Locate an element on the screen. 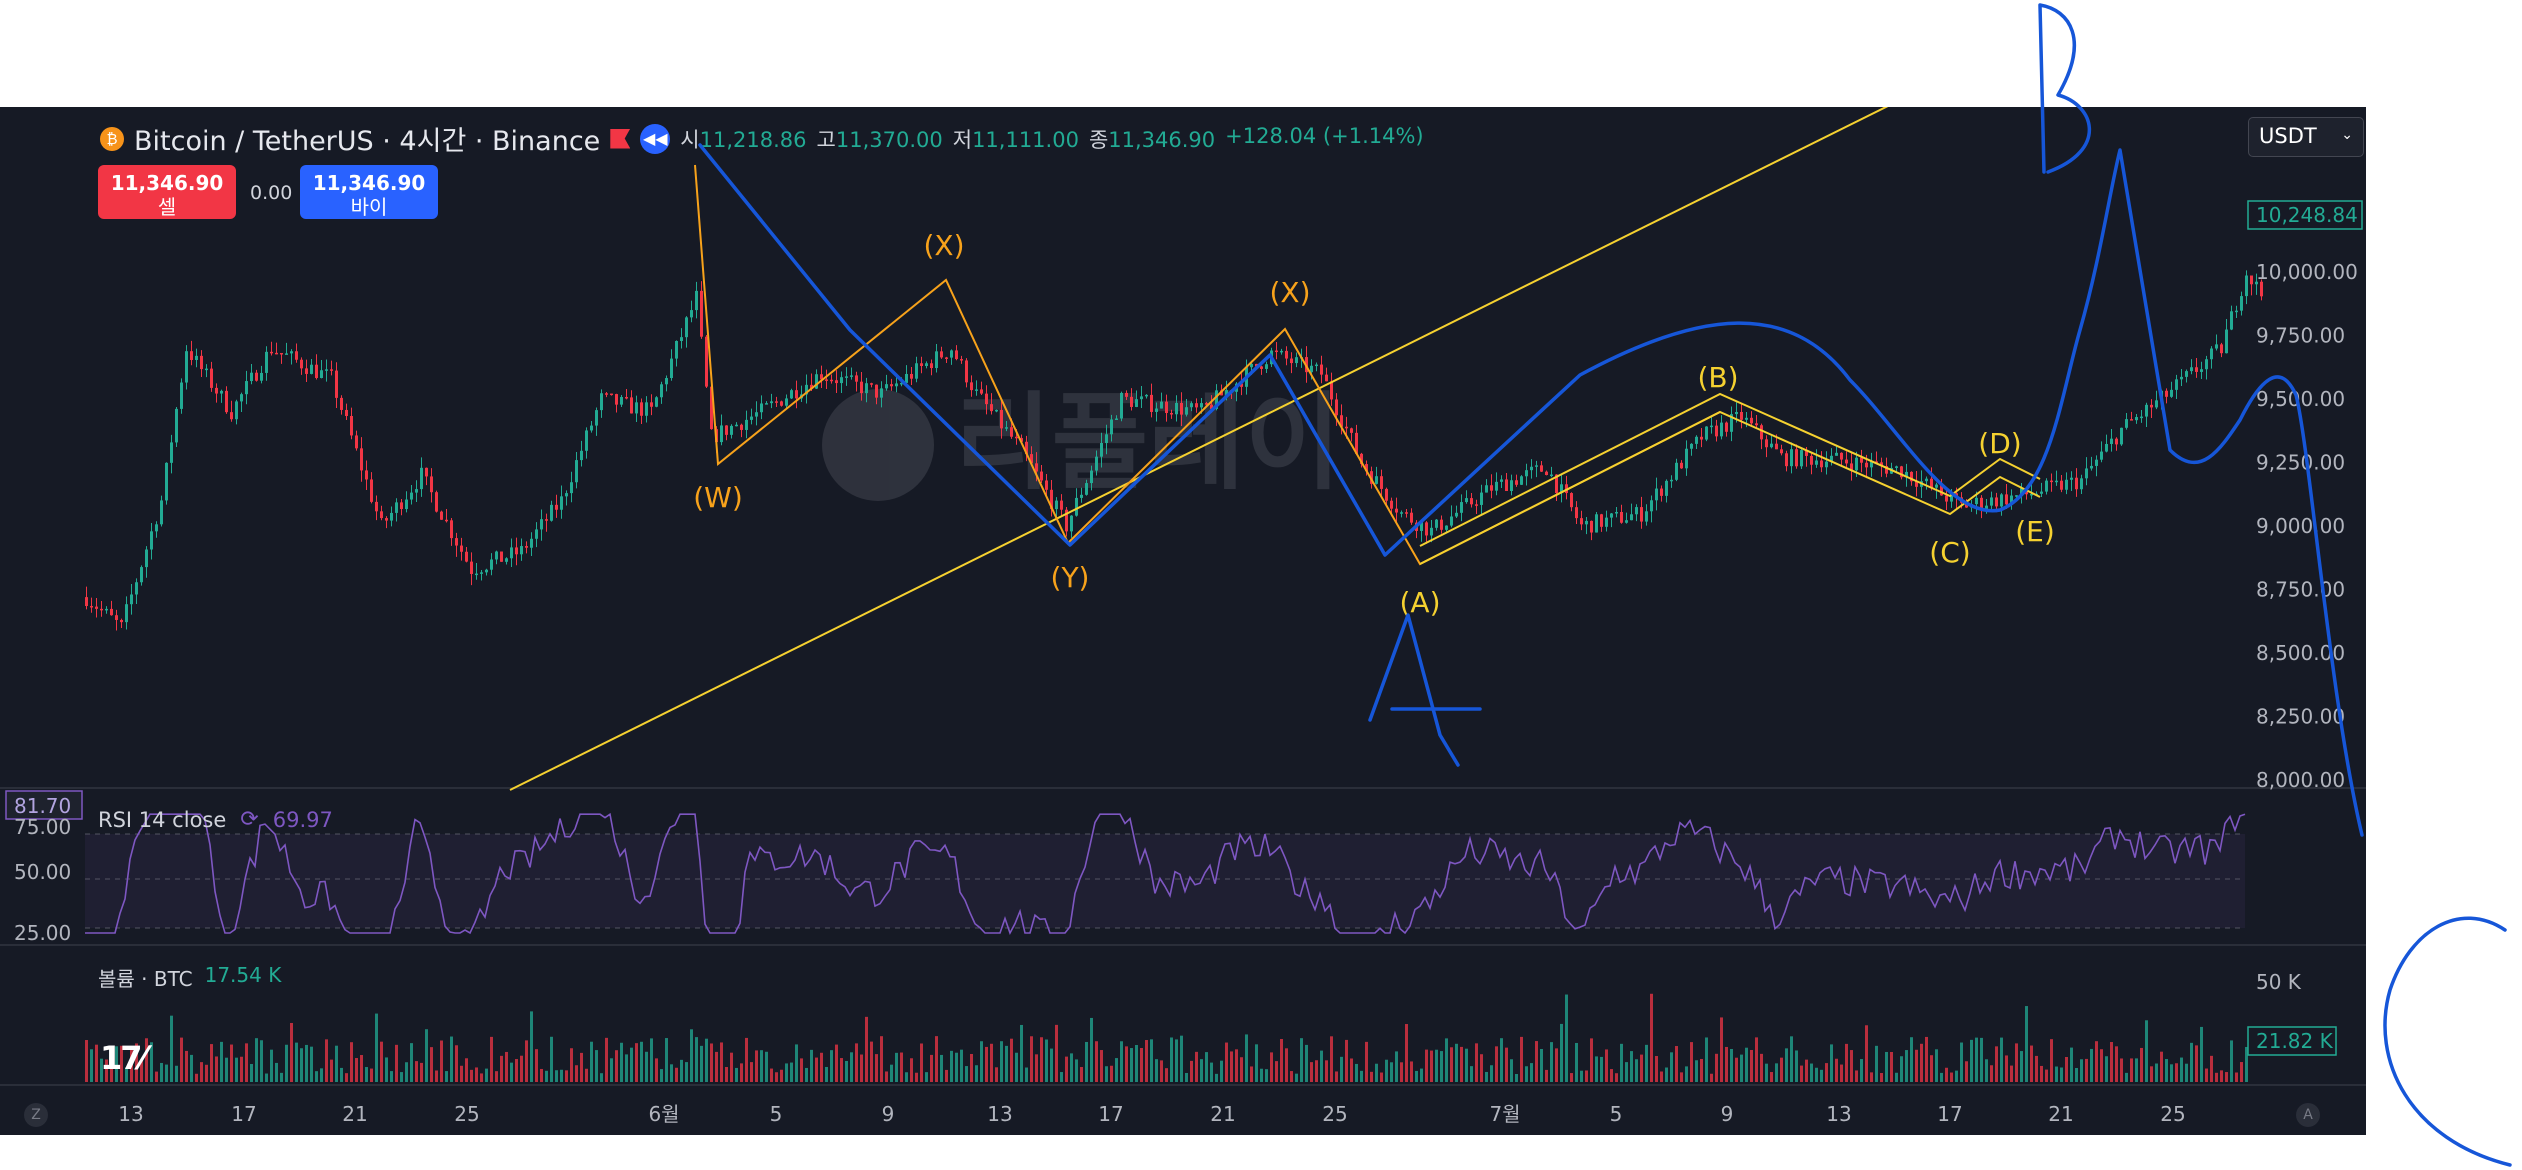 Image resolution: width=2522 pixels, height=1170 pixels. volume-legend: 볼륨 · BTC 17.54 K is located at coordinates (189, 977).